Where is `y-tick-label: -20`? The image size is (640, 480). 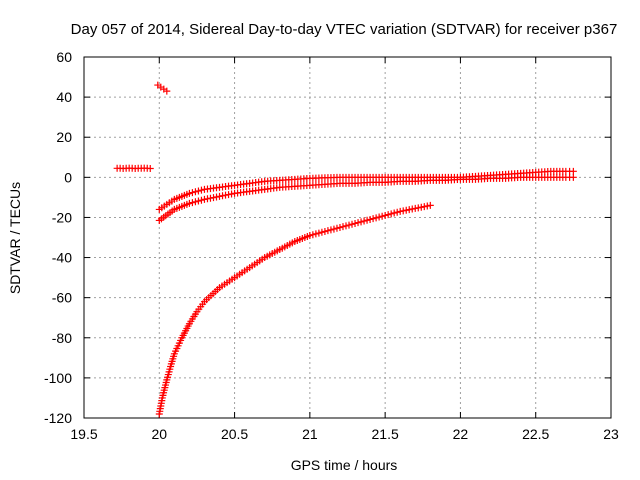
y-tick-label: -20 is located at coordinates (62, 217).